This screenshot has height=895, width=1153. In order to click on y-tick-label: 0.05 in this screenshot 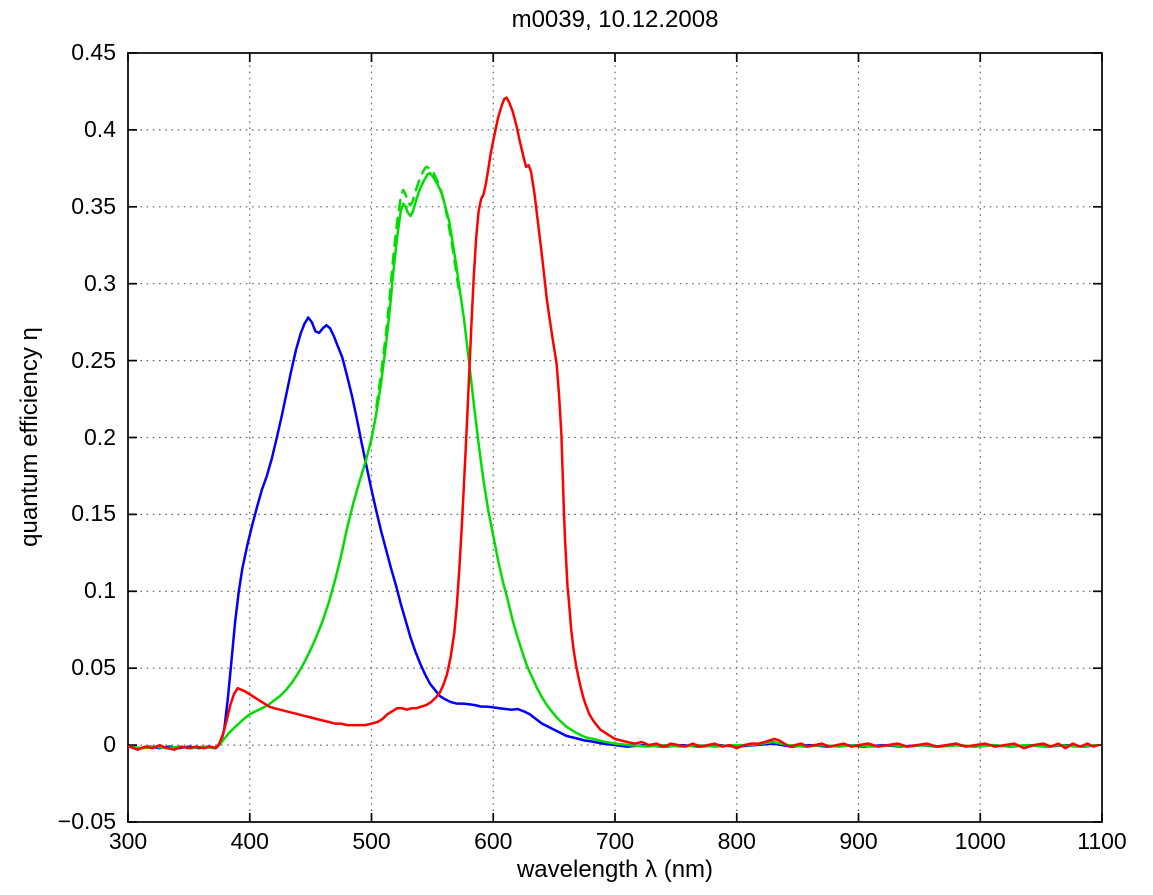, I will do `click(93, 667)`.